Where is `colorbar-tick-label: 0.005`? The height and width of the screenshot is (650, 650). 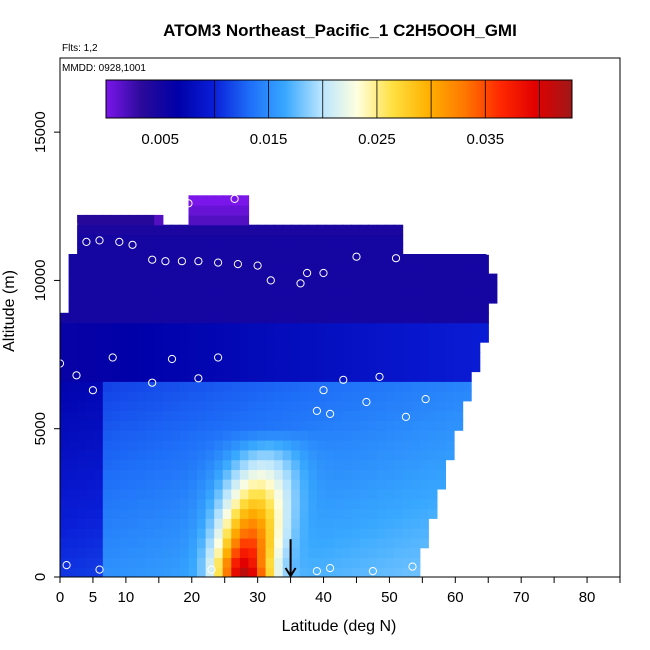 colorbar-tick-label: 0.005 is located at coordinates (160, 139).